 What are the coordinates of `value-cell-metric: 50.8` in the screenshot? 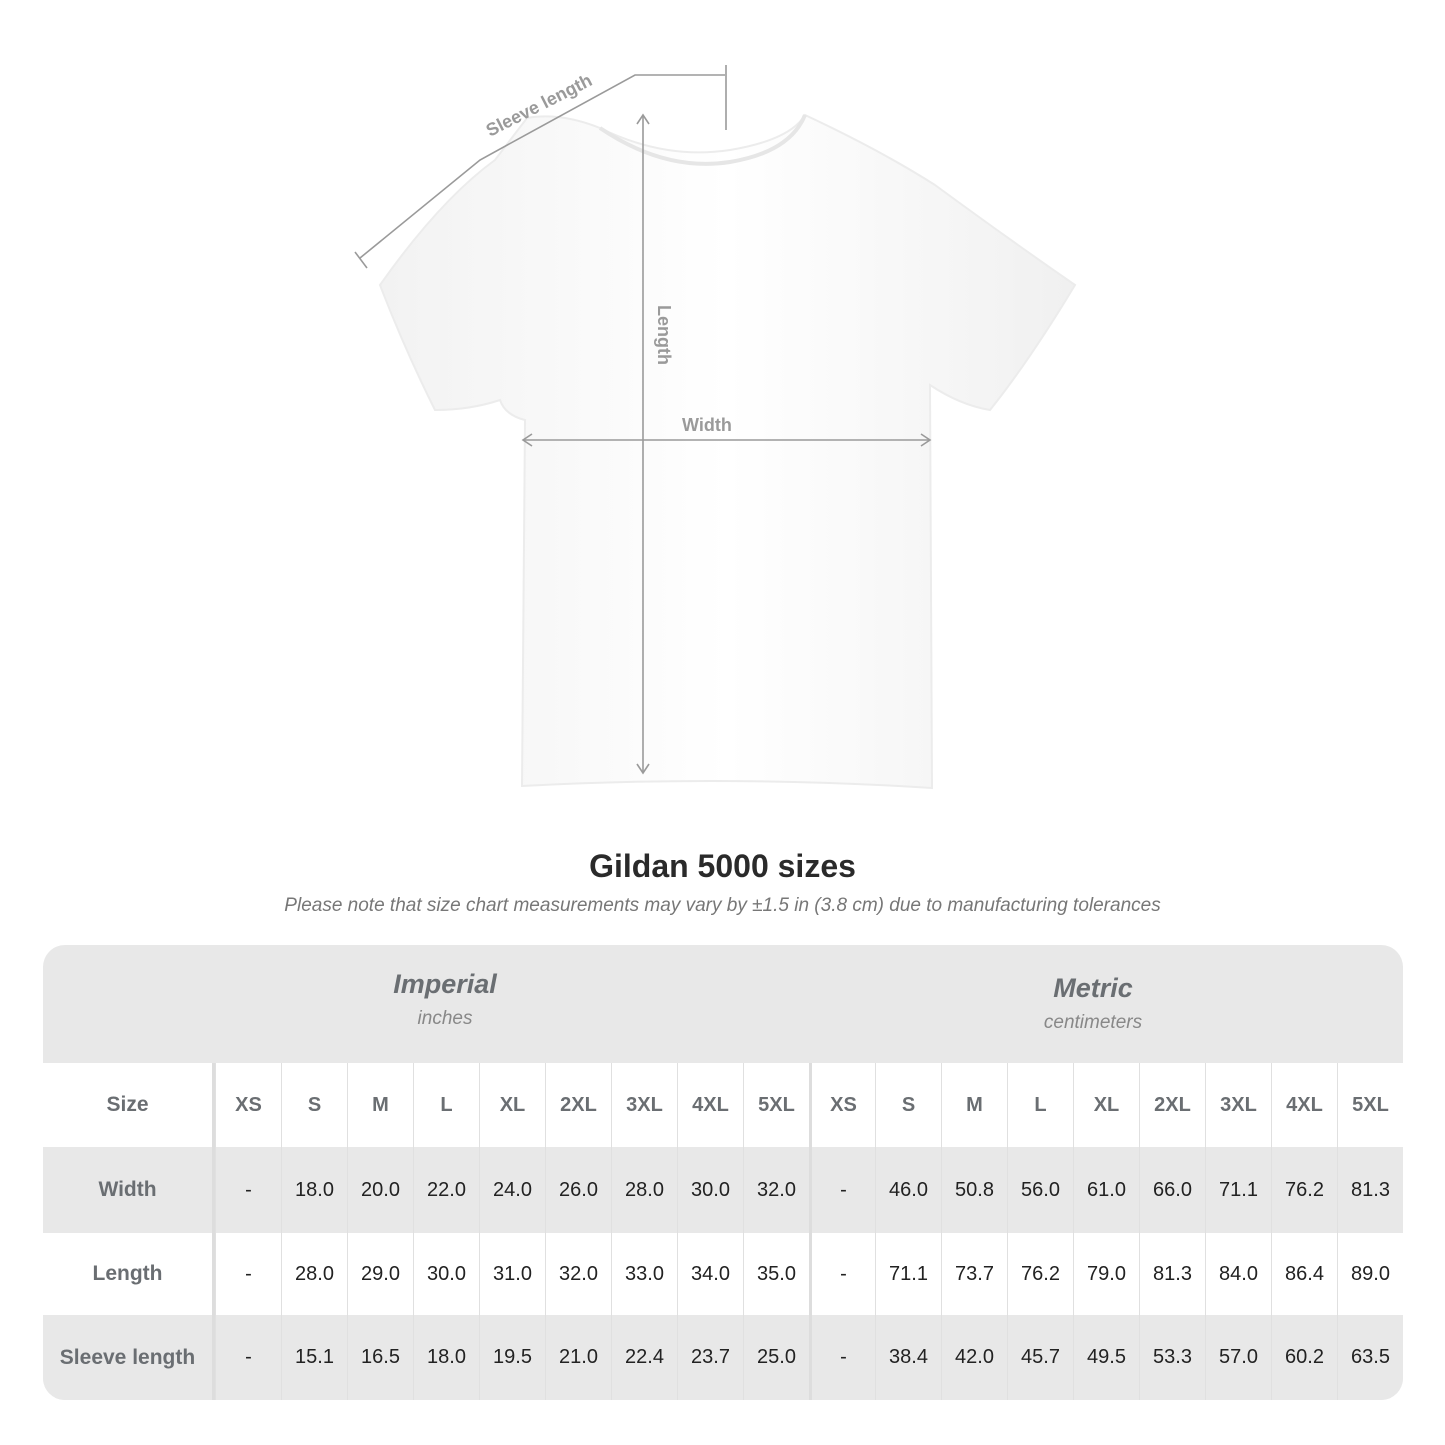 It's located at (974, 1190).